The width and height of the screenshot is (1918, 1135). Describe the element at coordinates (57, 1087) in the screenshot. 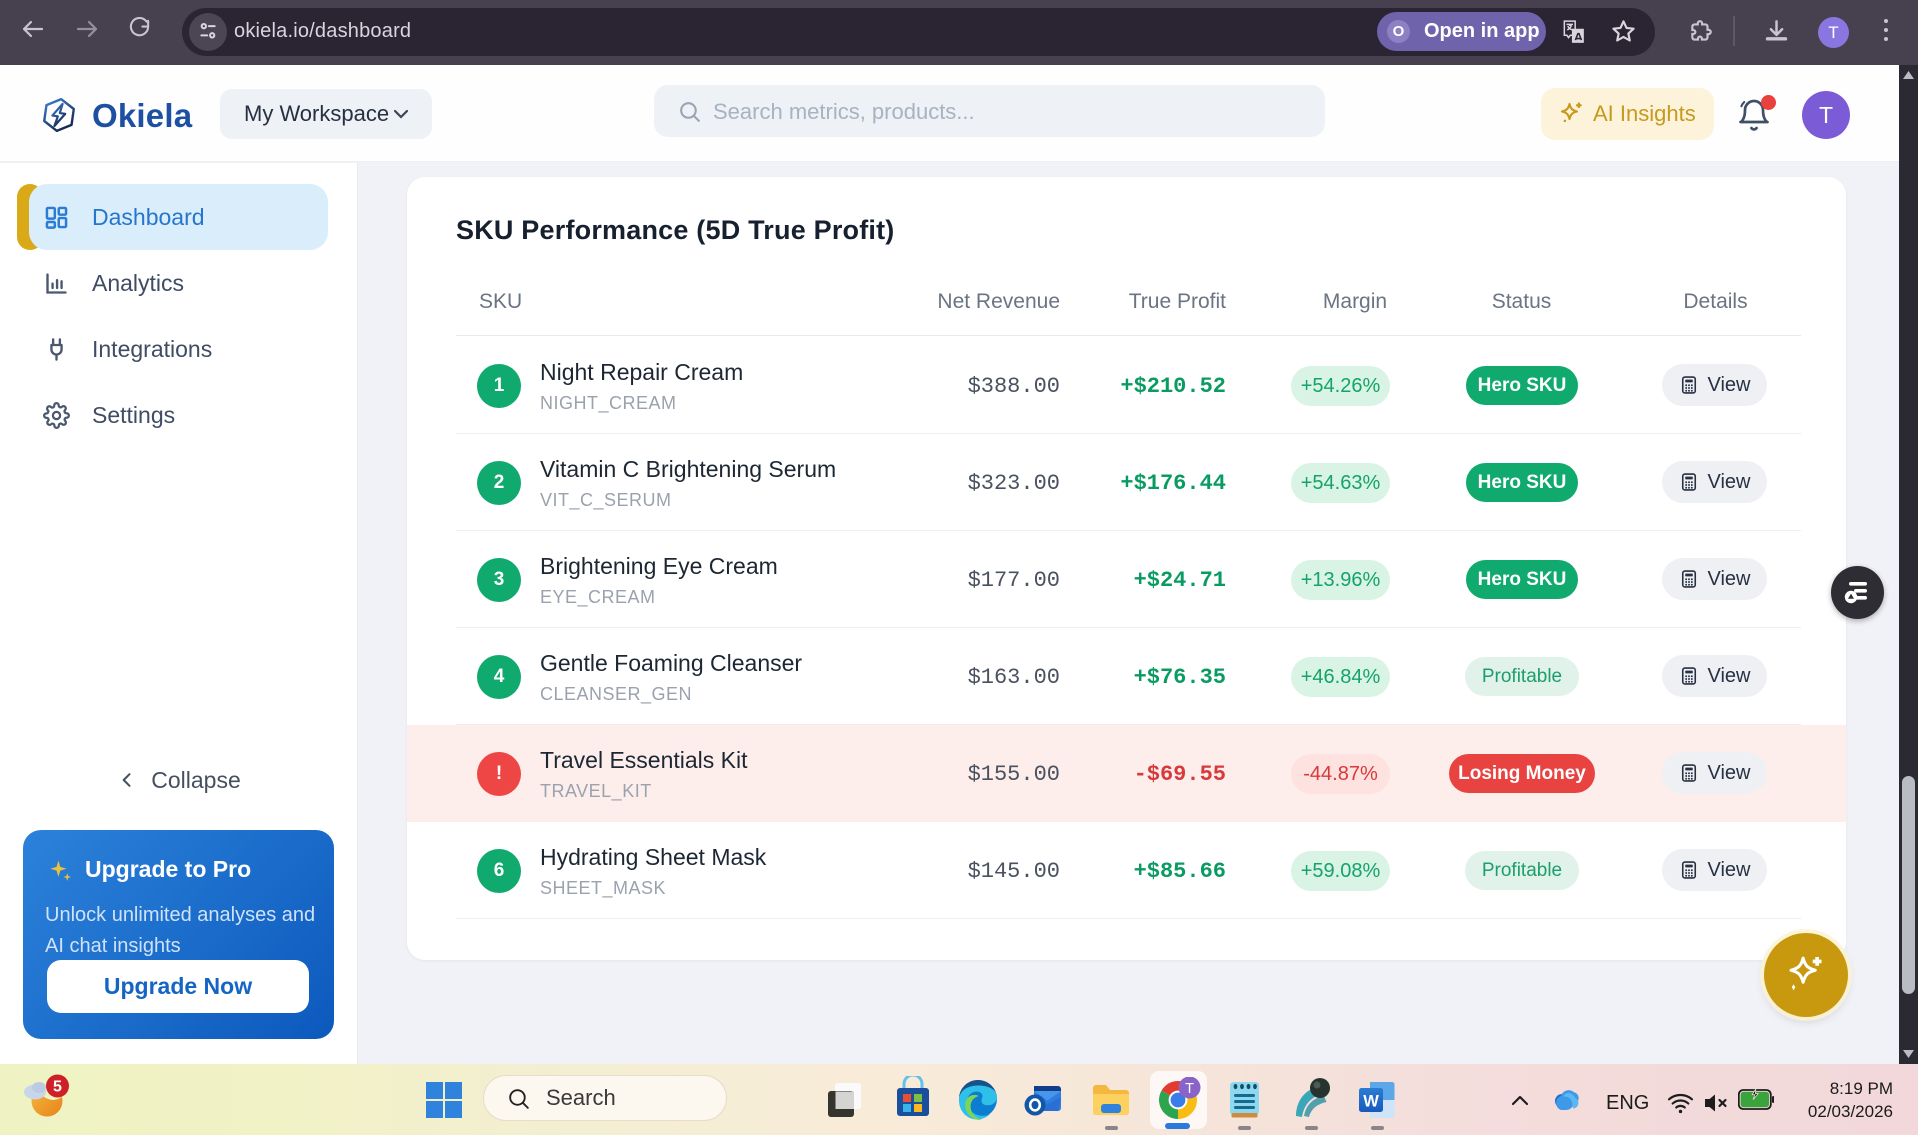

I see `svg-text: 5` at that location.